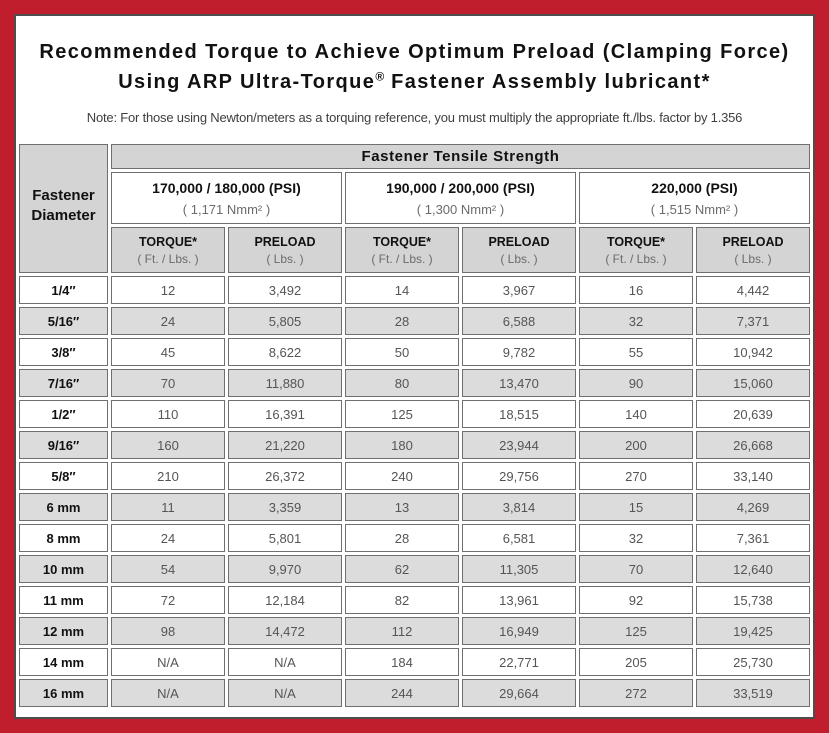 Image resolution: width=829 pixels, height=733 pixels. Describe the element at coordinates (460, 209) in the screenshot. I see `nmm-label: ( 1,300 Nmm² )` at that location.